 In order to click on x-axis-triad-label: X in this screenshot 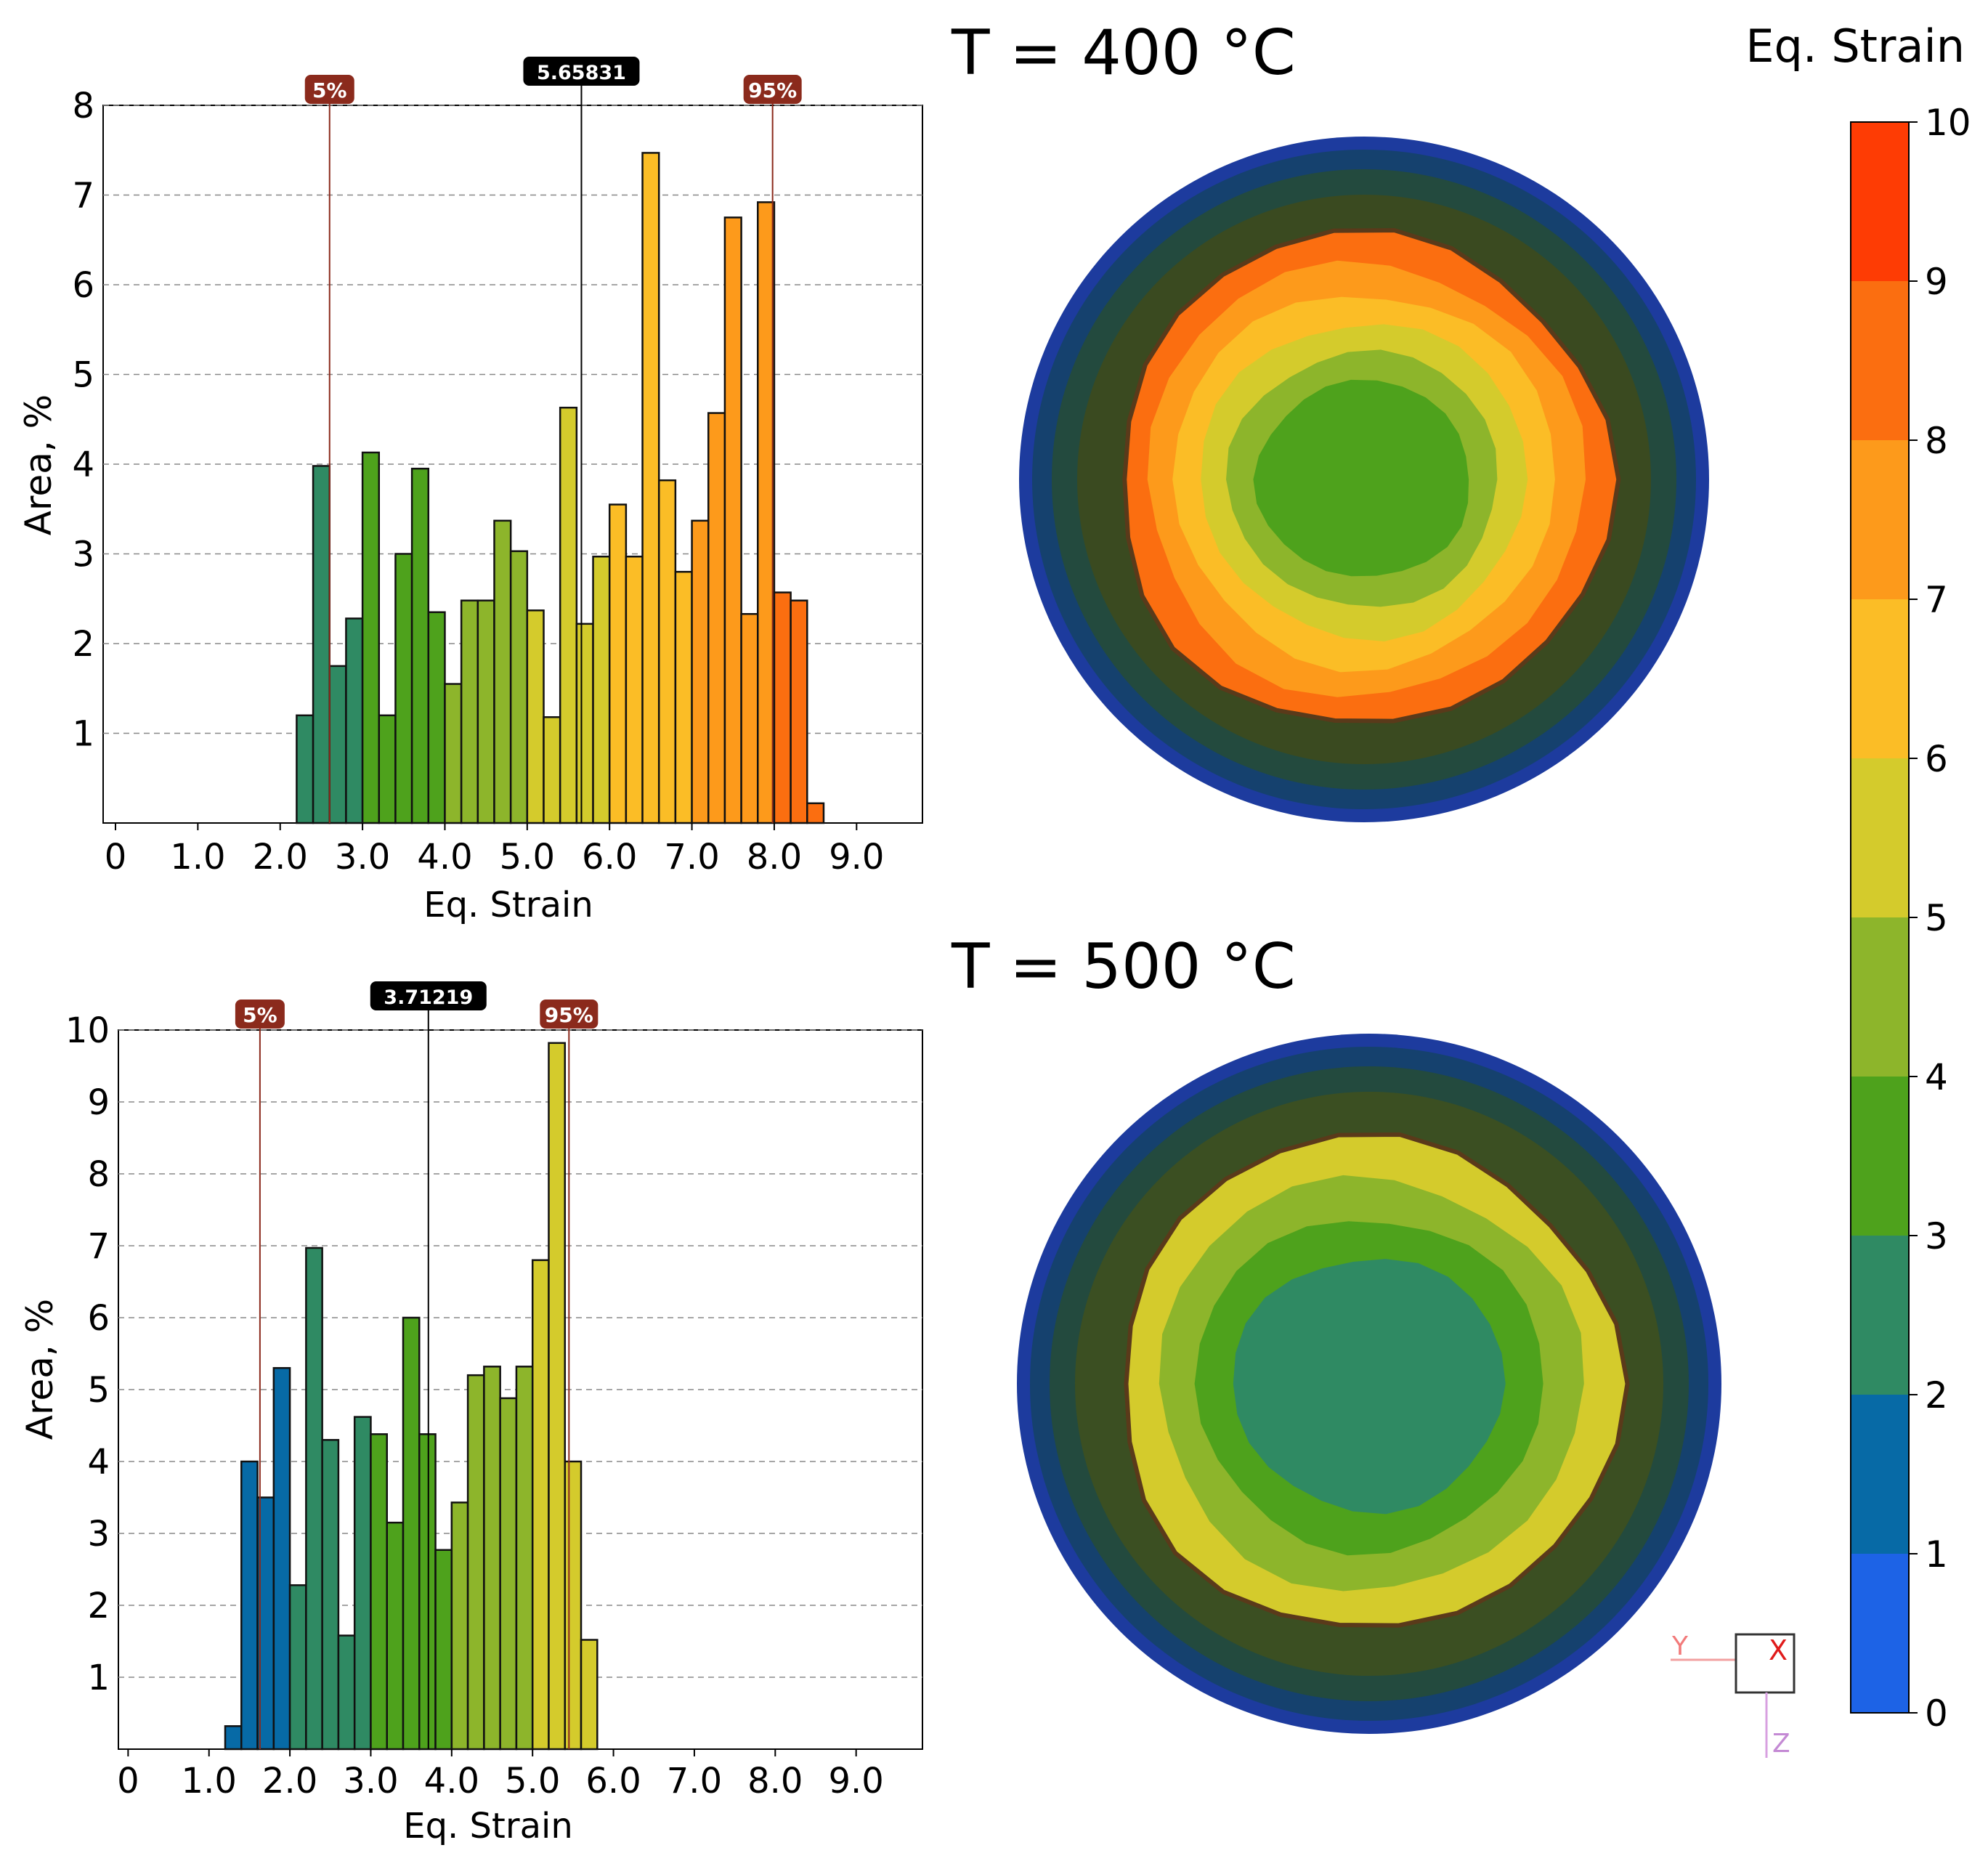, I will do `click(1778, 1650)`.